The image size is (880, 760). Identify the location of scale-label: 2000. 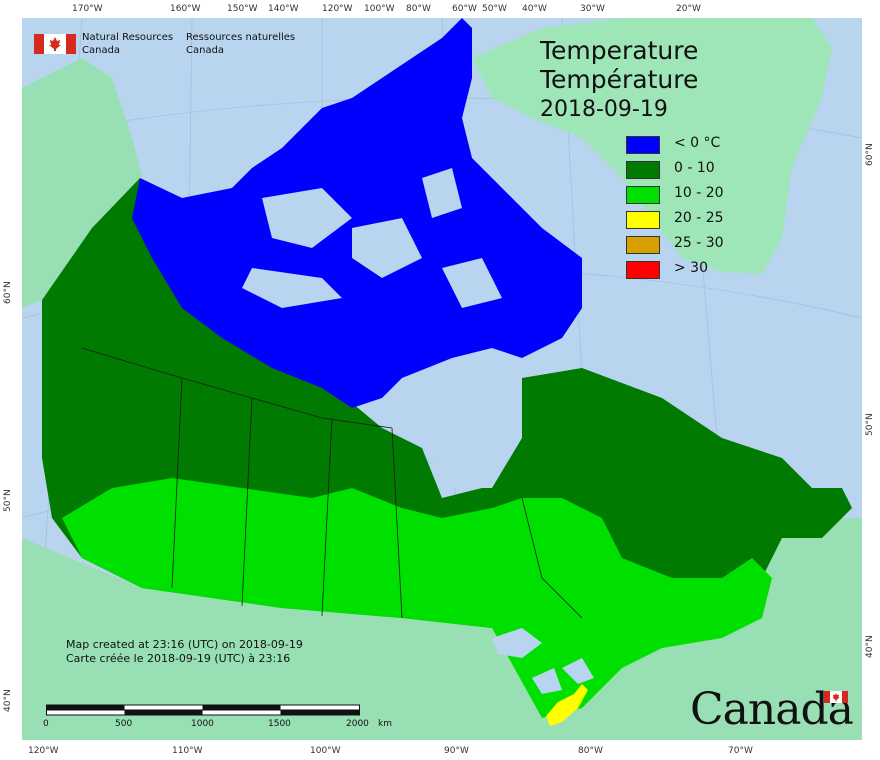
(357, 724).